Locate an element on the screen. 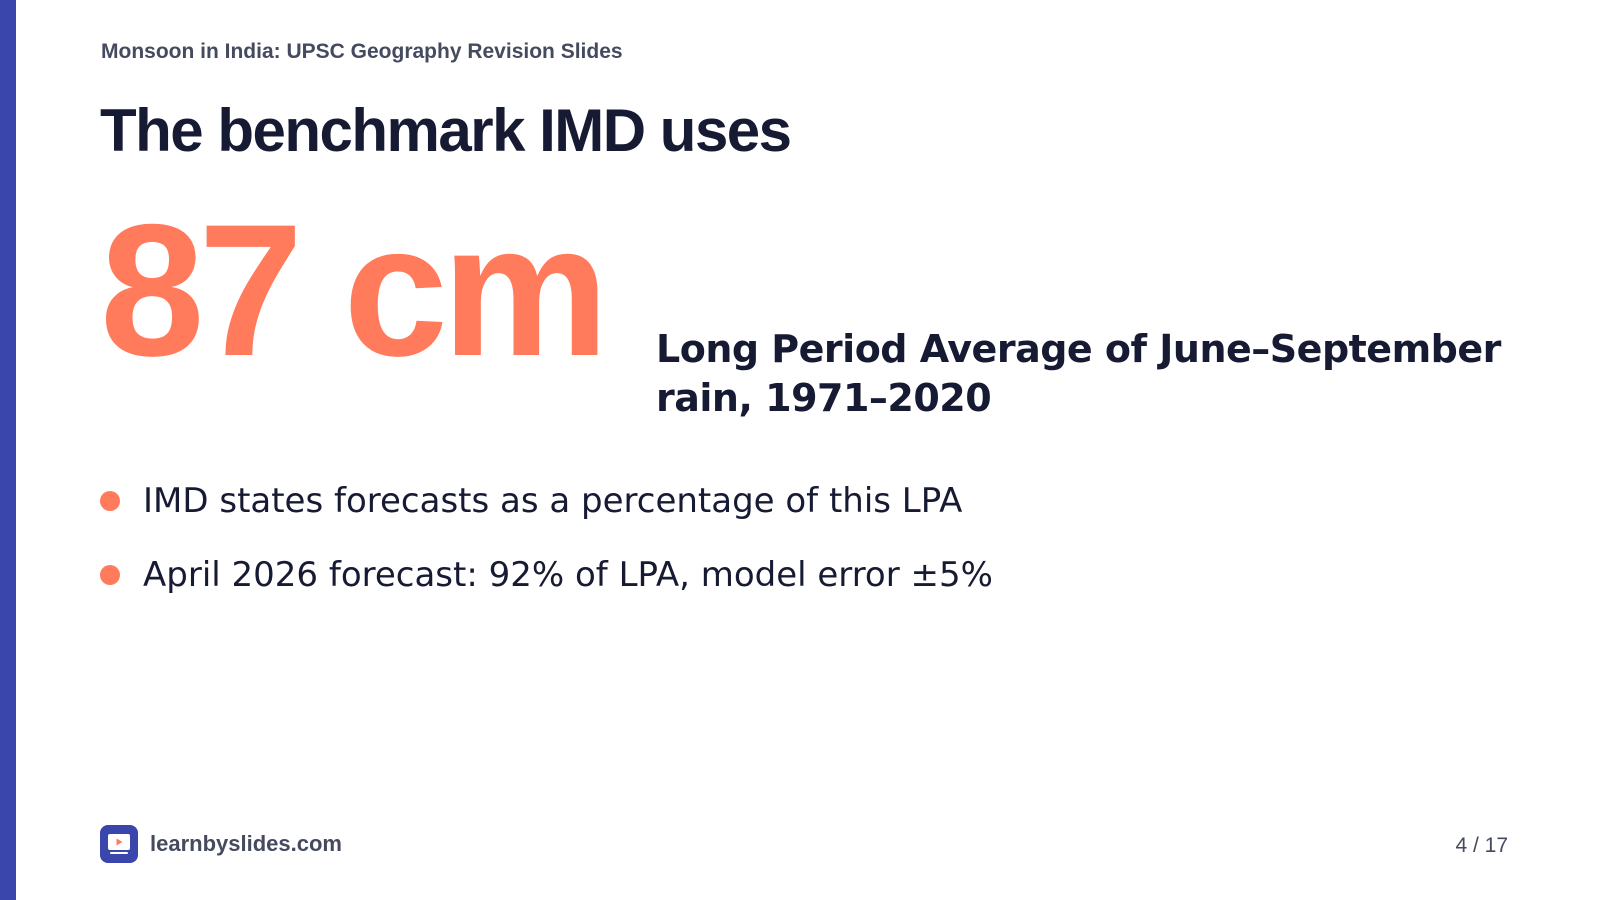  footer: learnbyslides.com is located at coordinates (221, 844).